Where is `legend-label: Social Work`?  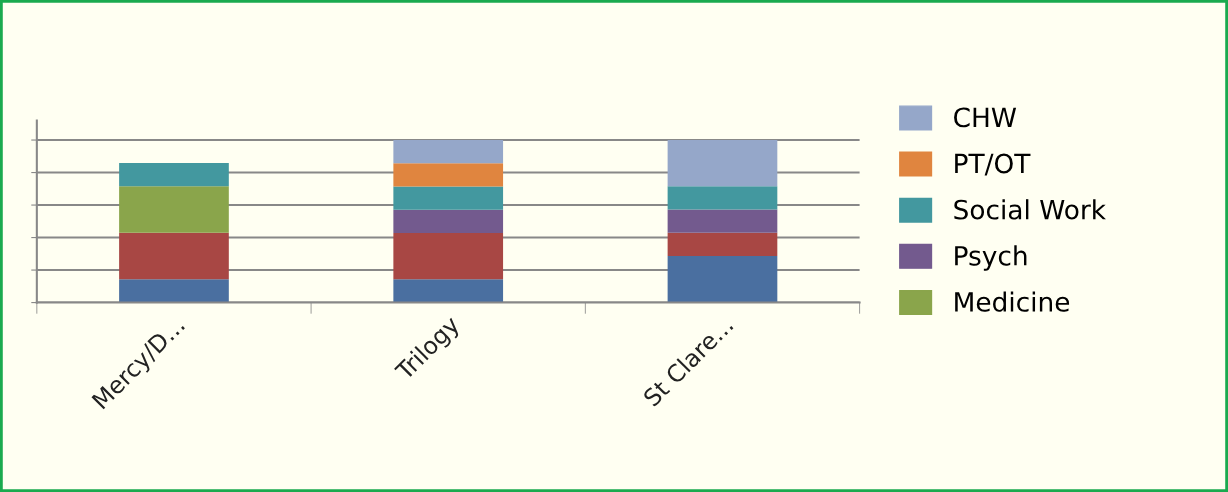
legend-label: Social Work is located at coordinates (1030, 209).